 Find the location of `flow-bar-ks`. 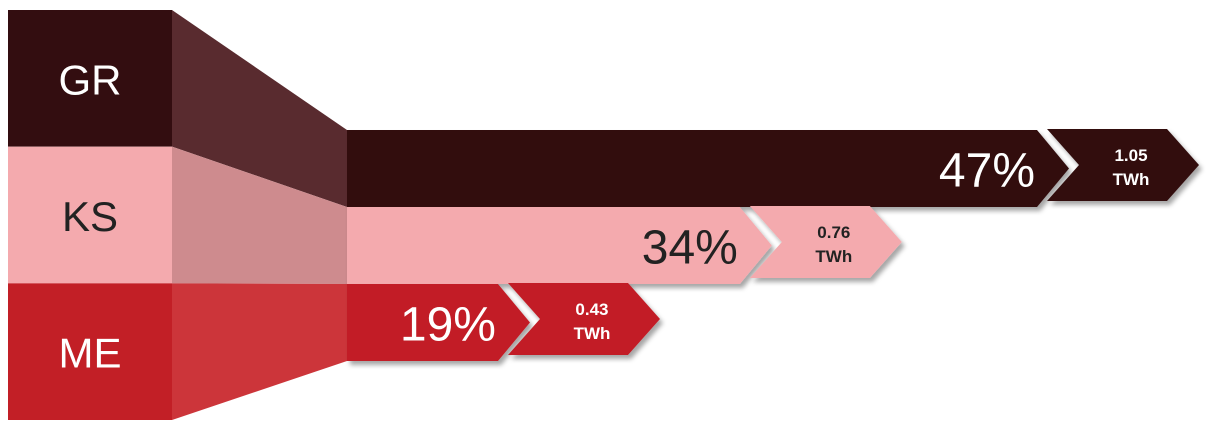

flow-bar-ks is located at coordinates (559, 245).